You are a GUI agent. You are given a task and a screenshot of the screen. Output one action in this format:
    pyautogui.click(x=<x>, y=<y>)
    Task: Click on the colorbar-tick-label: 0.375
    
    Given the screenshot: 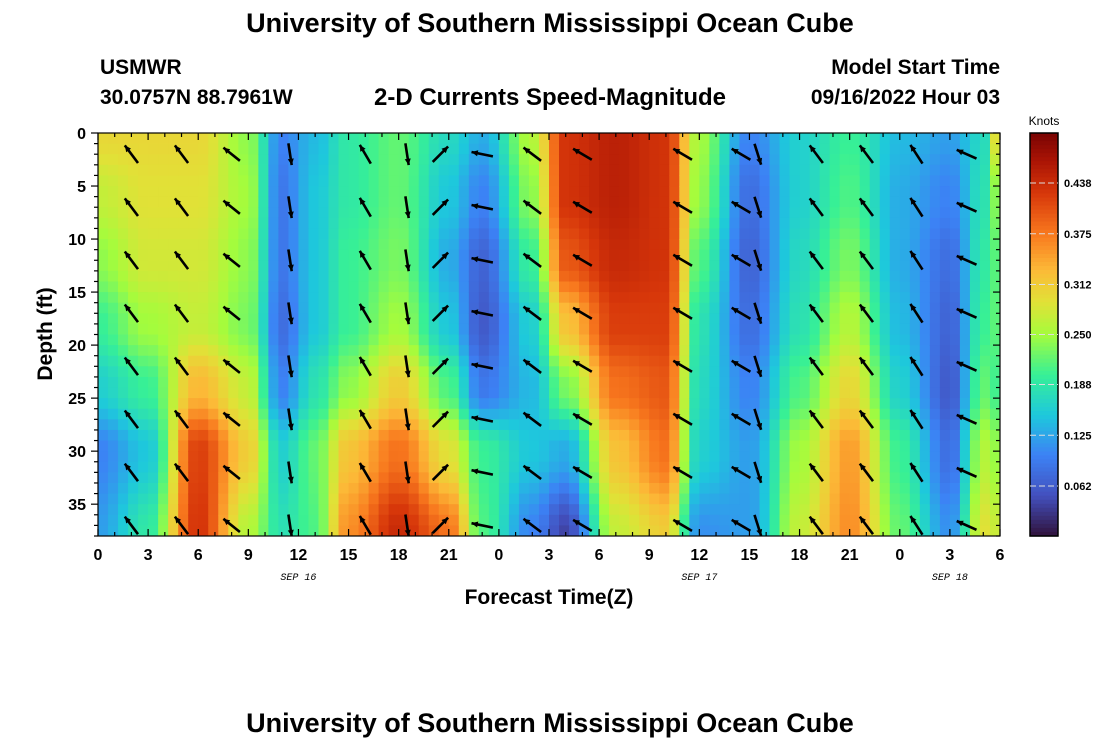 What is the action you would take?
    pyautogui.click(x=1078, y=235)
    